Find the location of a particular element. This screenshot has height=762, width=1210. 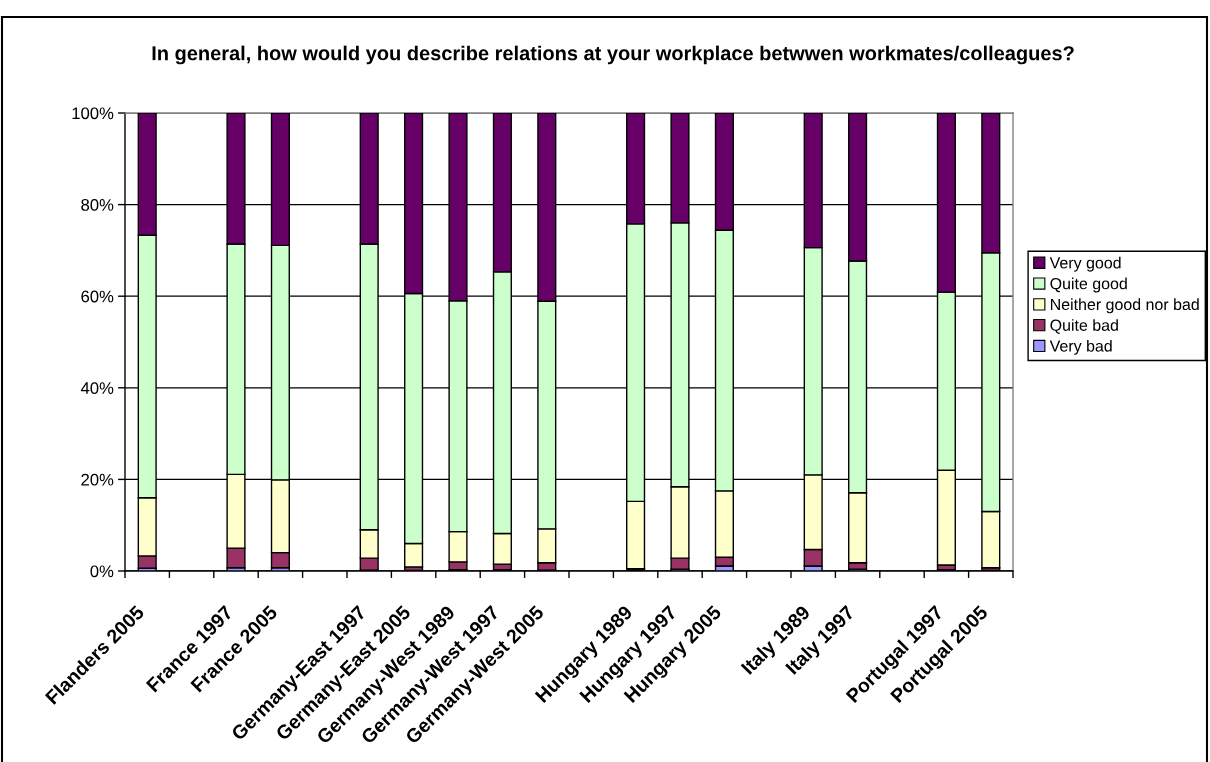

chart-title: In general, how would you describe relations at your workplace betwwen workmates/colleagues? is located at coordinates (613, 55).